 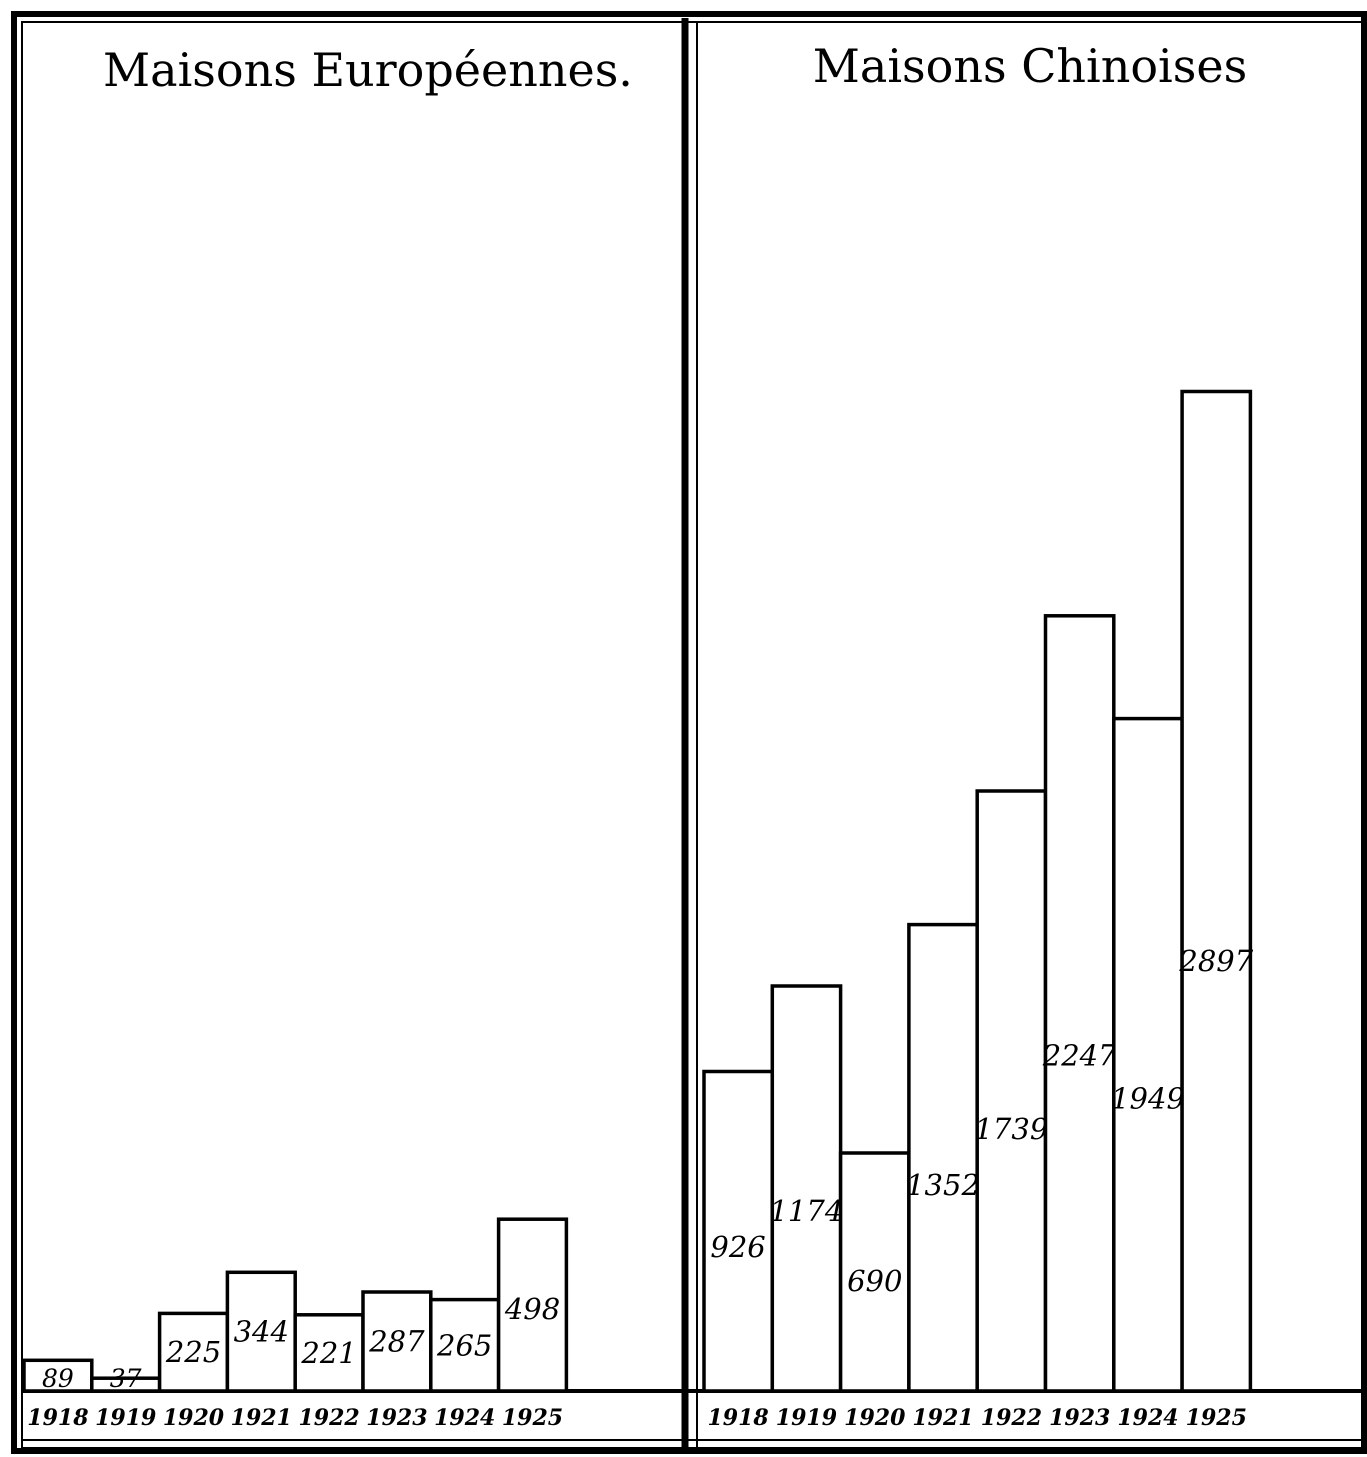 What do you see at coordinates (1011, 1418) in the screenshot?
I see `chn-tick-label-1922: 1922` at bounding box center [1011, 1418].